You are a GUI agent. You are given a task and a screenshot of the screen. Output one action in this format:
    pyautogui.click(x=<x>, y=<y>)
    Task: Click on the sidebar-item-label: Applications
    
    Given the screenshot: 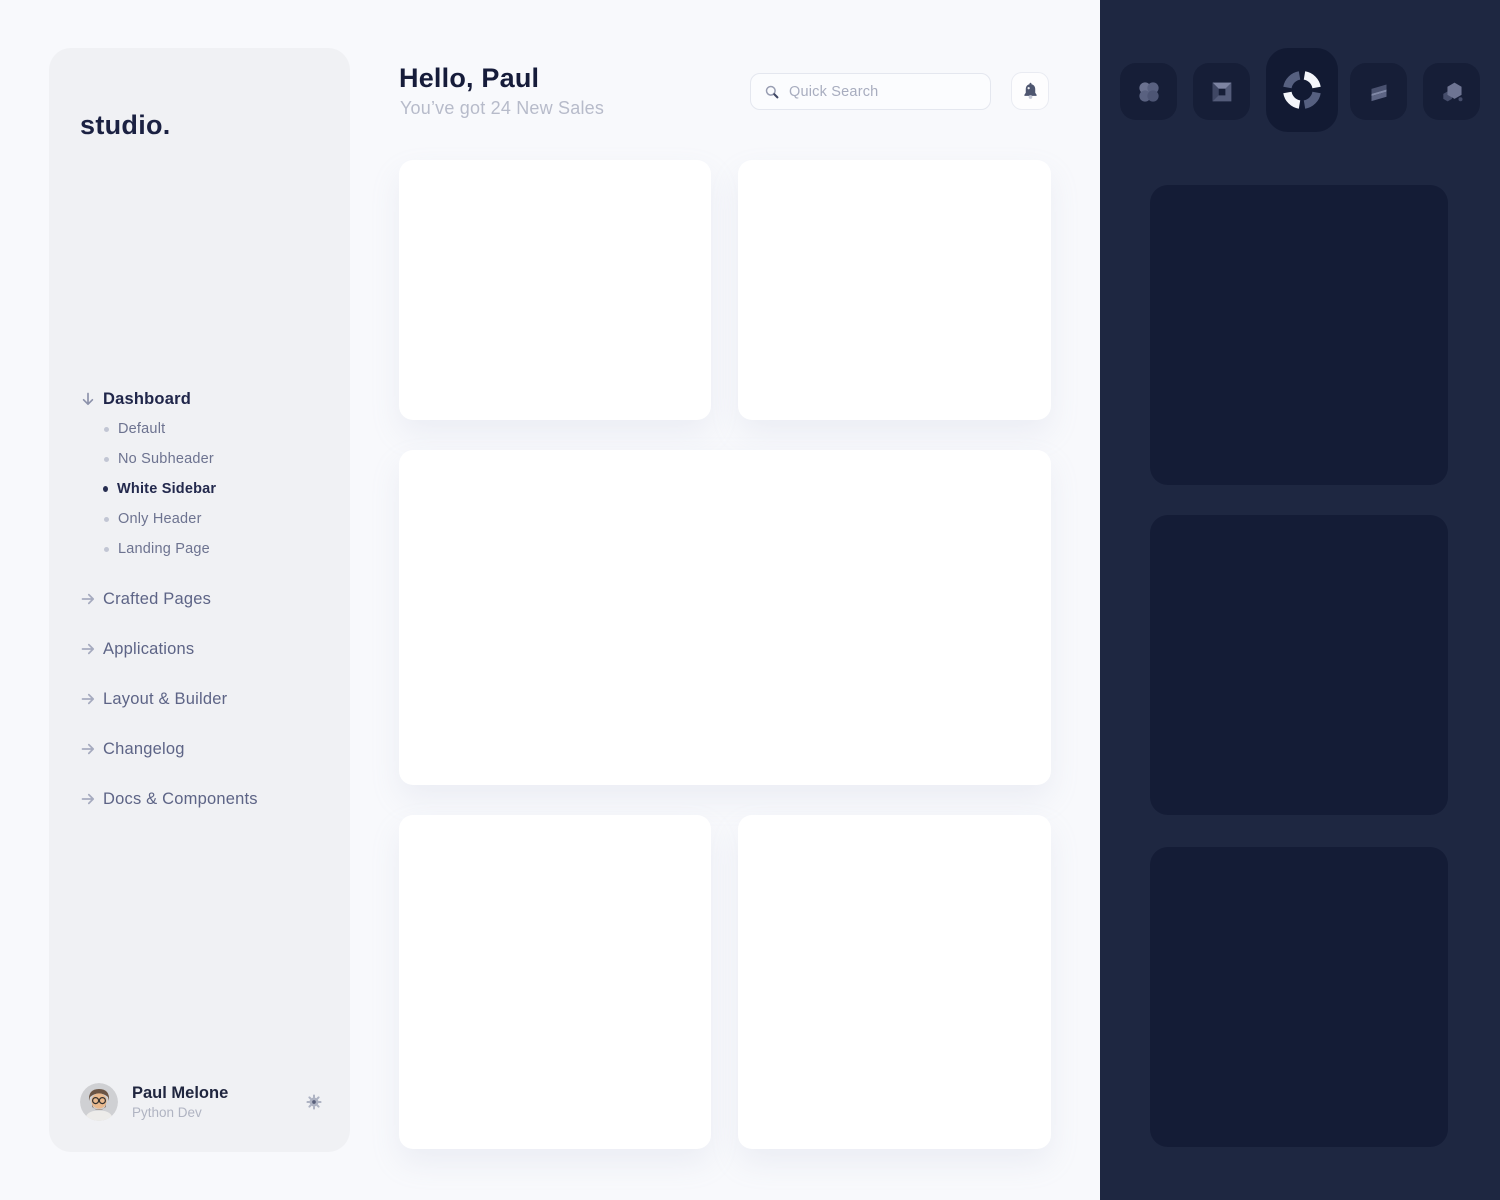 What is the action you would take?
    pyautogui.click(x=149, y=648)
    